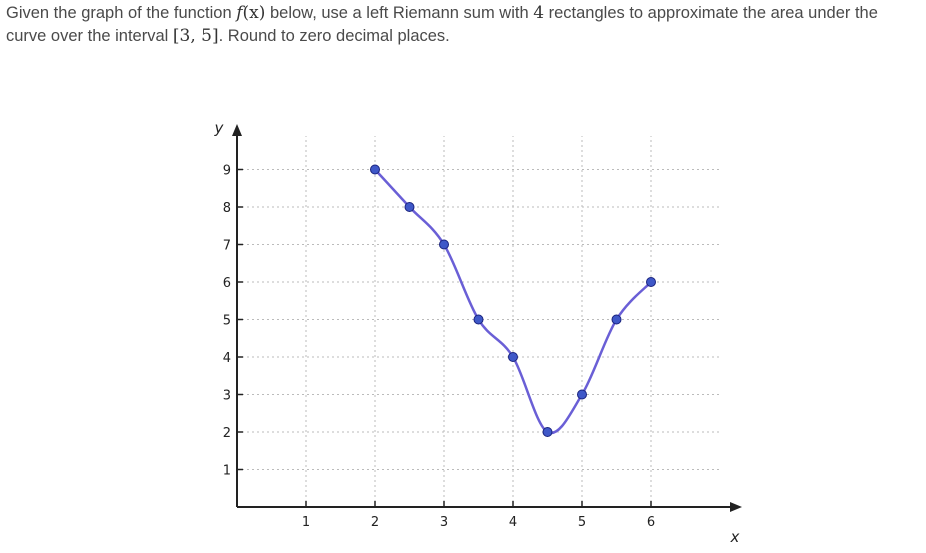  What do you see at coordinates (227, 246) in the screenshot?
I see `y-tick-label: 7` at bounding box center [227, 246].